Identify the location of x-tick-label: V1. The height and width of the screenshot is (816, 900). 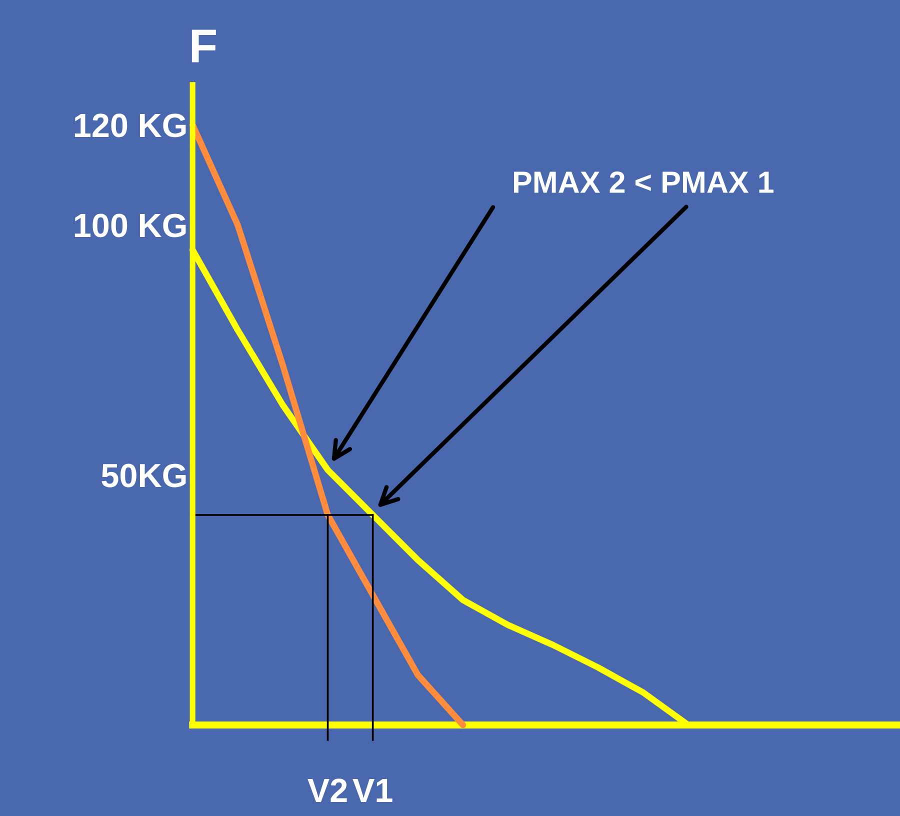
(372, 790).